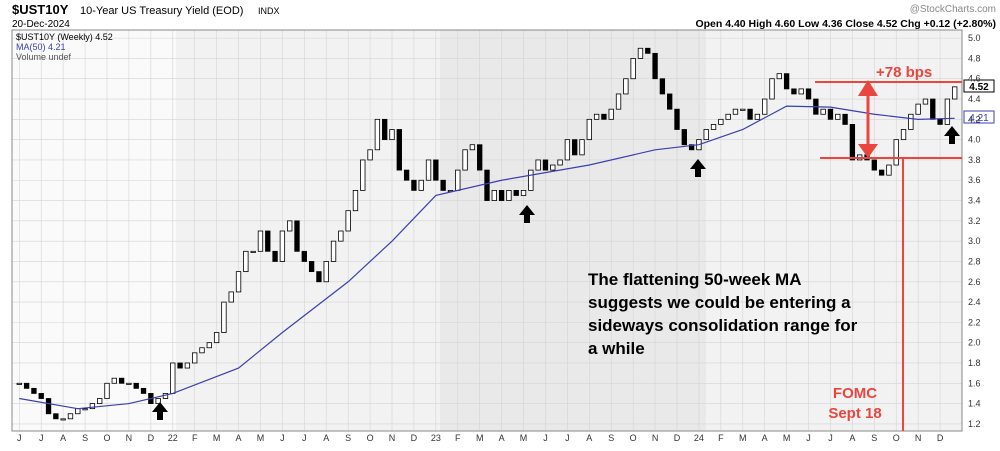 The image size is (1000, 451). What do you see at coordinates (44, 57) in the screenshot?
I see `legend-entry: Volume undef` at bounding box center [44, 57].